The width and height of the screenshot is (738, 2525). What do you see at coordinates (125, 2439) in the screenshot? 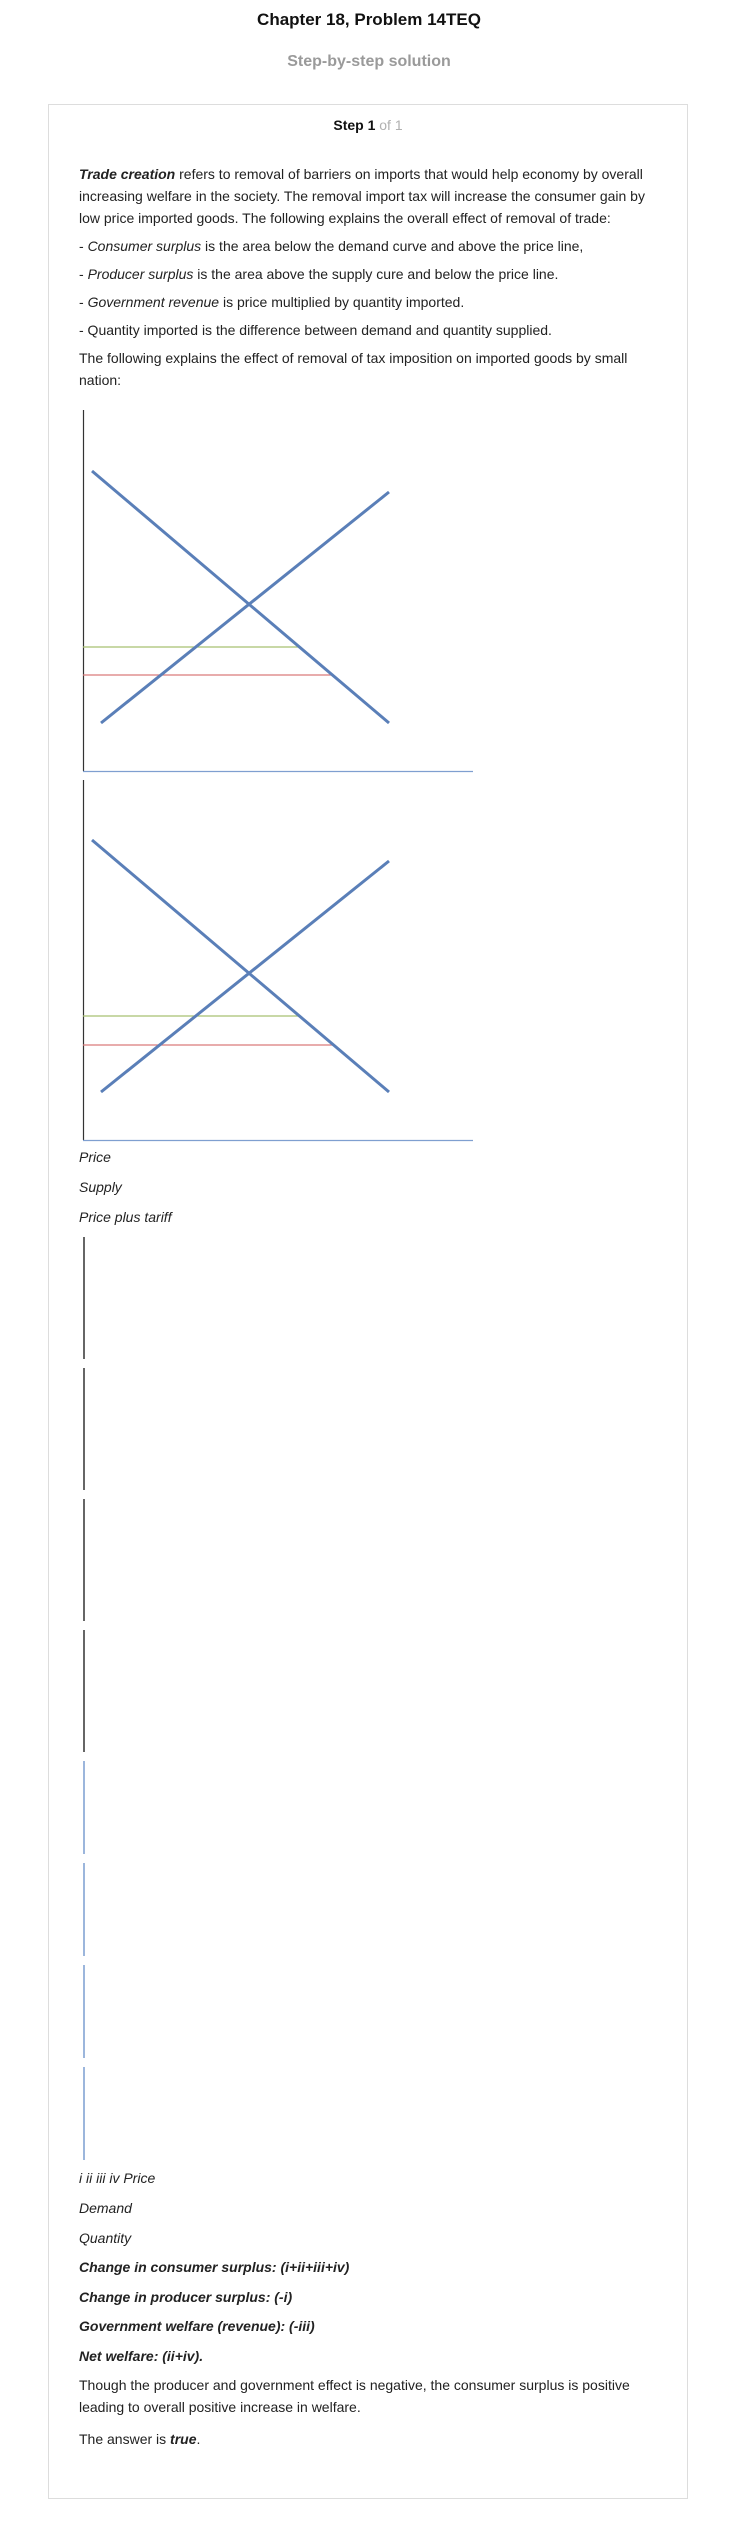
I see `answer-prefix: The answer is` at bounding box center [125, 2439].